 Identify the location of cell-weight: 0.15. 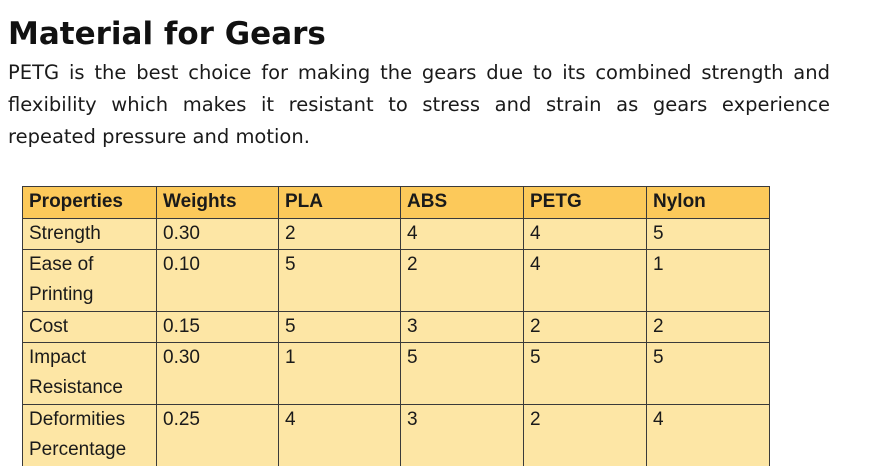
(217, 327).